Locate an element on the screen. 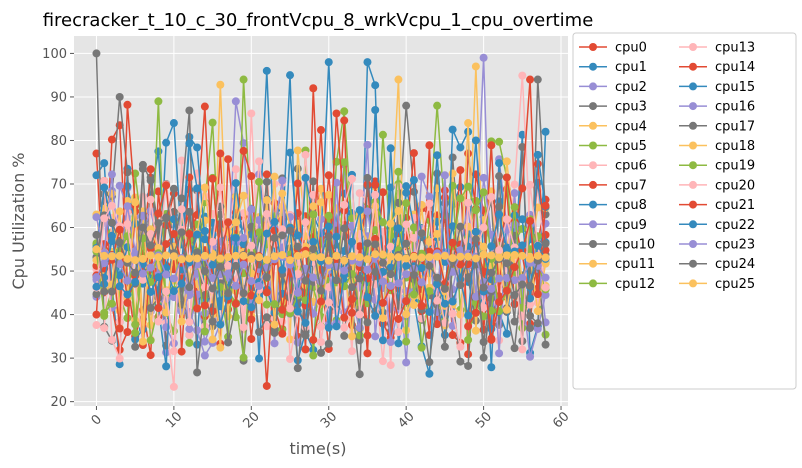 This screenshot has width=802, height=468. legend-label: cpu1 is located at coordinates (631, 67).